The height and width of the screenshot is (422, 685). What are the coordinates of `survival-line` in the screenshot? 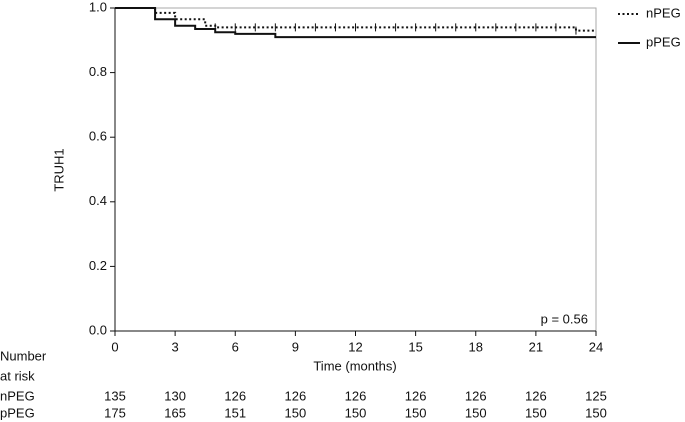 It's located at (355, 23).